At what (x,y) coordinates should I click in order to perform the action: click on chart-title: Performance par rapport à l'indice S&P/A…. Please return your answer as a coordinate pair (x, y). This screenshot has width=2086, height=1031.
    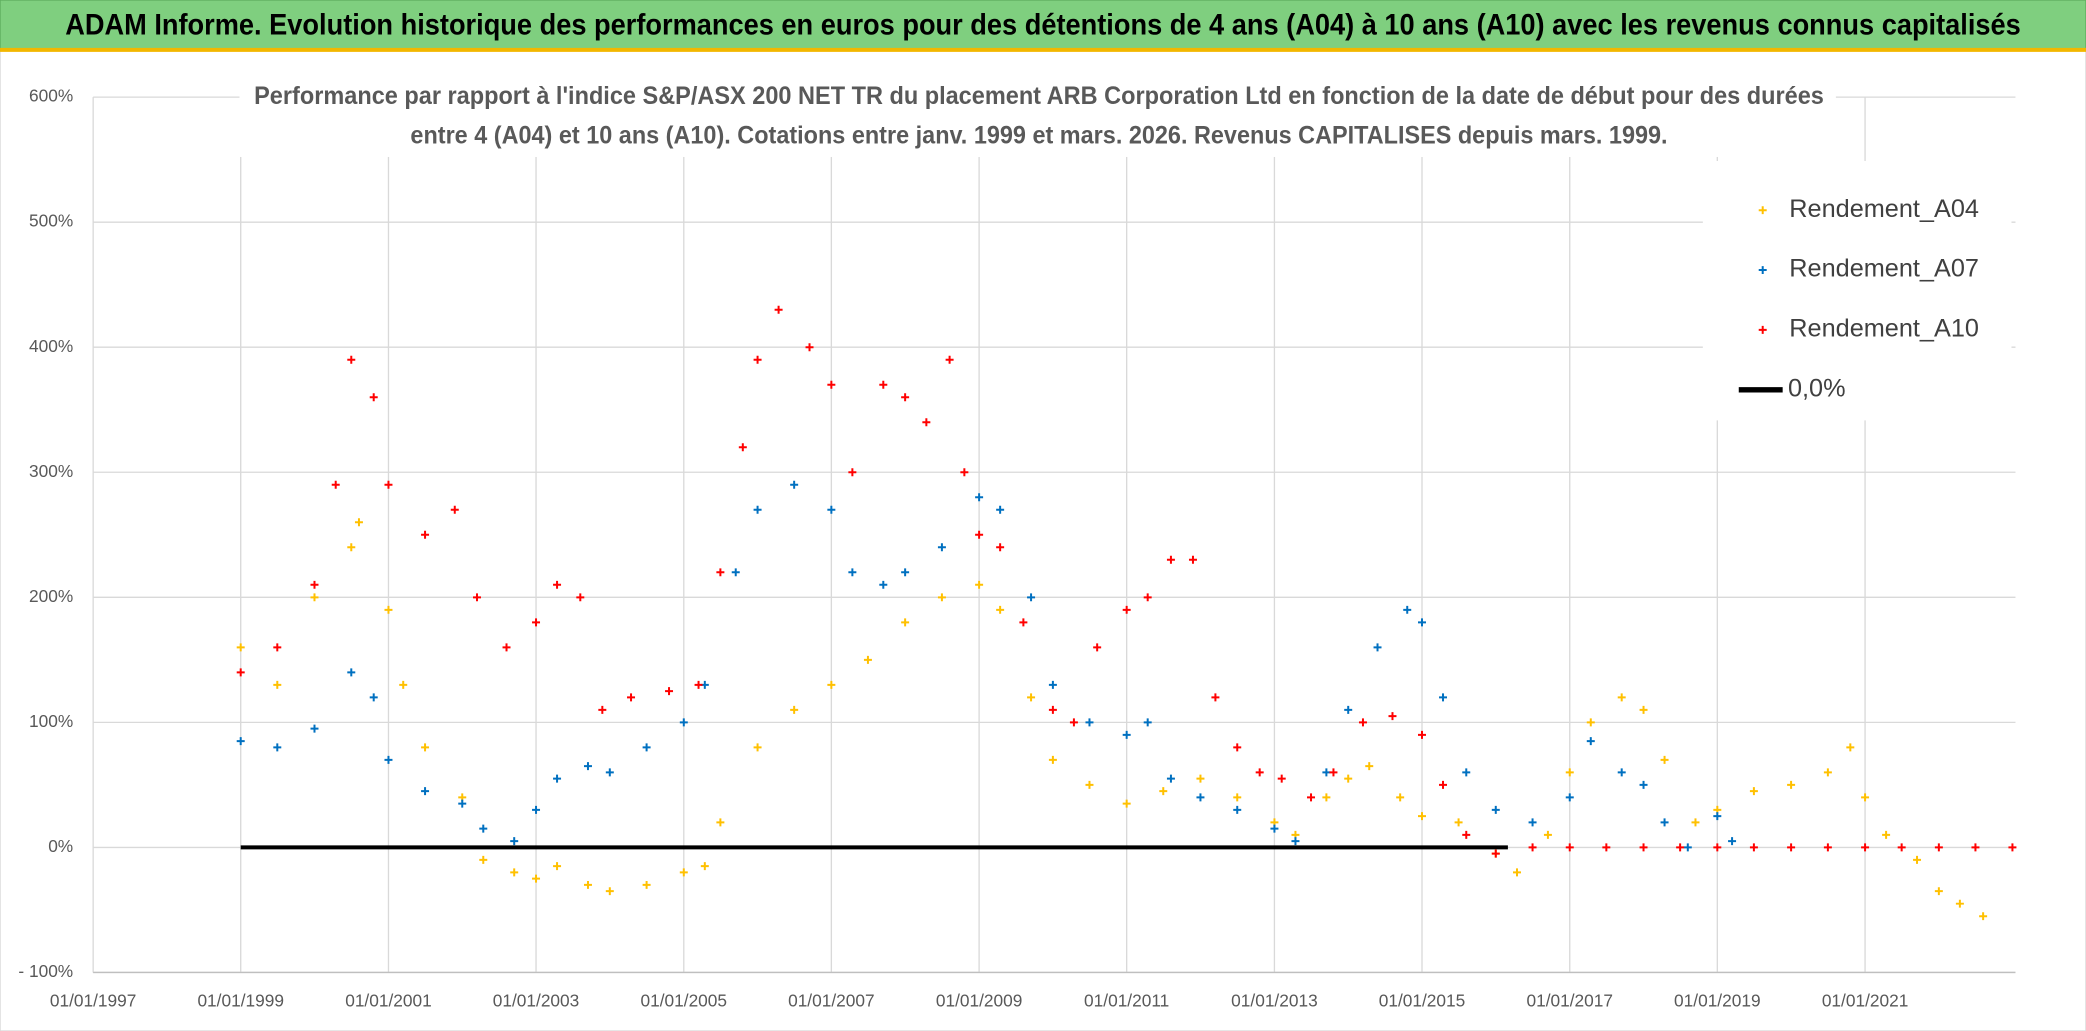
    Looking at the image, I should click on (1039, 96).